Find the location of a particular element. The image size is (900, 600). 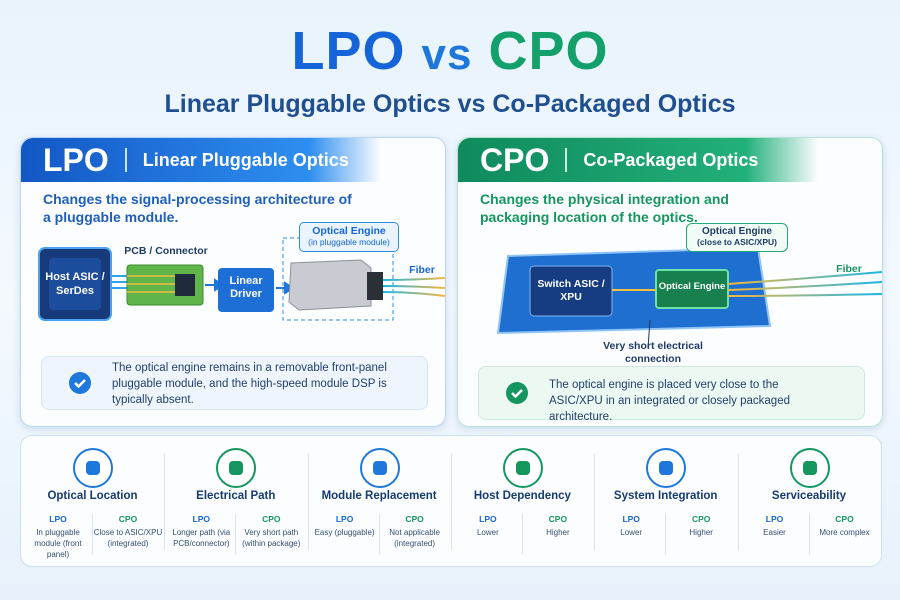

engine-chip-label: Optical Engine is located at coordinates (692, 286).